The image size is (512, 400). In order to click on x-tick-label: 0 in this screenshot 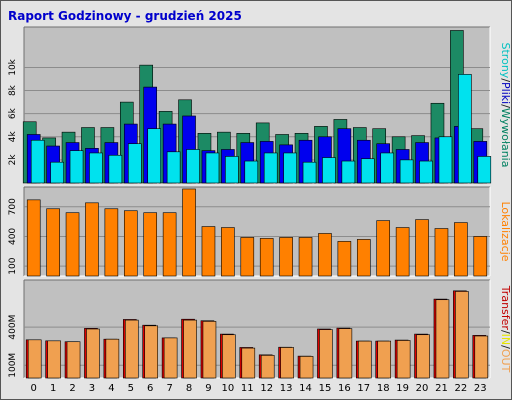, I will do `click(34, 388)`.